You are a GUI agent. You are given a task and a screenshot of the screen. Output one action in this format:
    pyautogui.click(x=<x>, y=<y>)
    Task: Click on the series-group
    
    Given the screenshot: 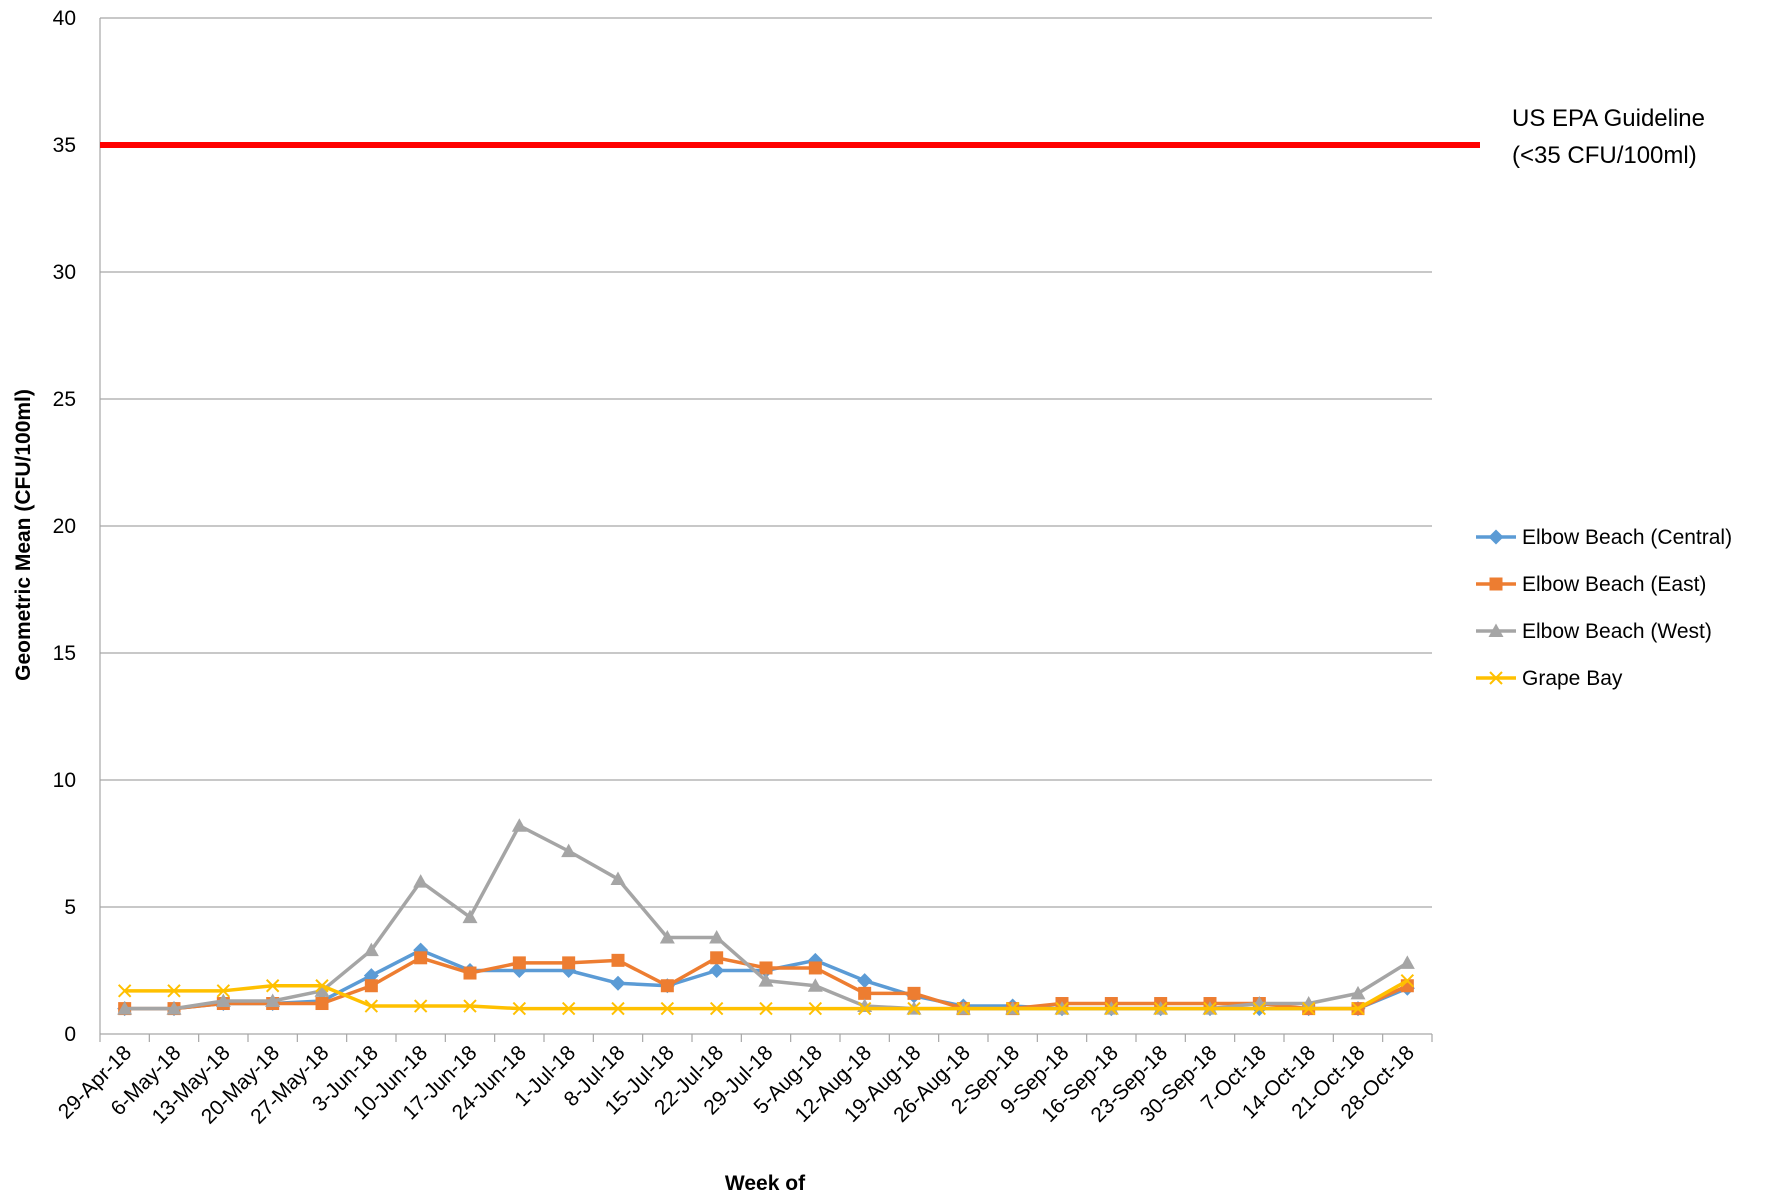 What is the action you would take?
    pyautogui.click(x=766, y=917)
    